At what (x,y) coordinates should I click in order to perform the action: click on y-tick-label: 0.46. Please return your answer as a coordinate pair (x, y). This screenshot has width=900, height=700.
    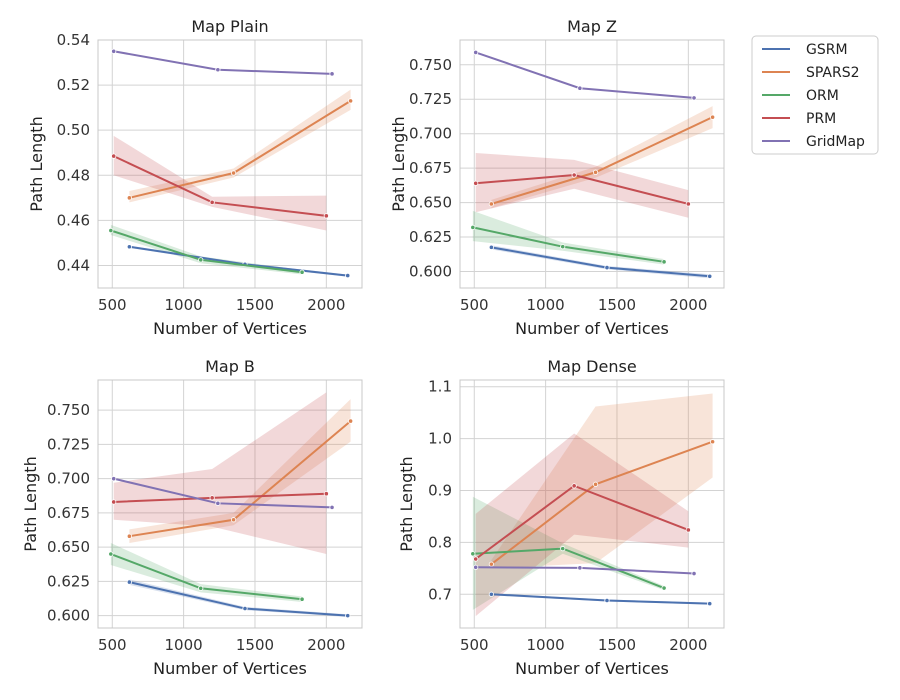
    Looking at the image, I should click on (73, 220).